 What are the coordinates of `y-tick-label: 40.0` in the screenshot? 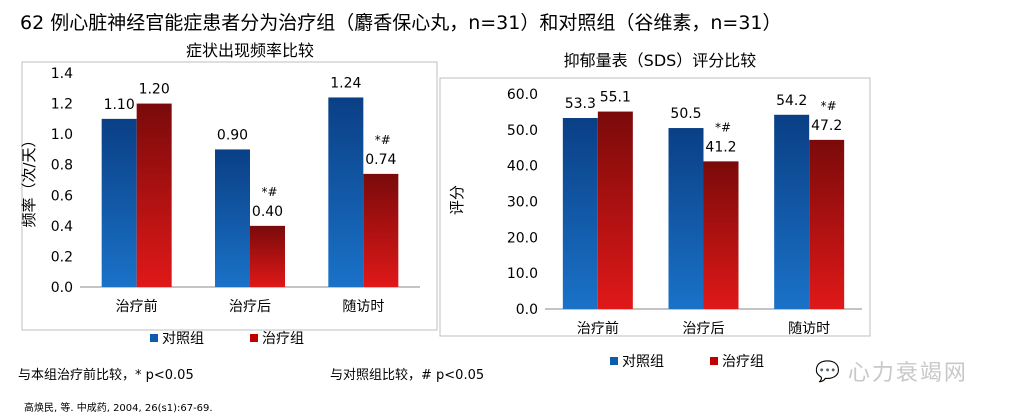 It's located at (522, 167).